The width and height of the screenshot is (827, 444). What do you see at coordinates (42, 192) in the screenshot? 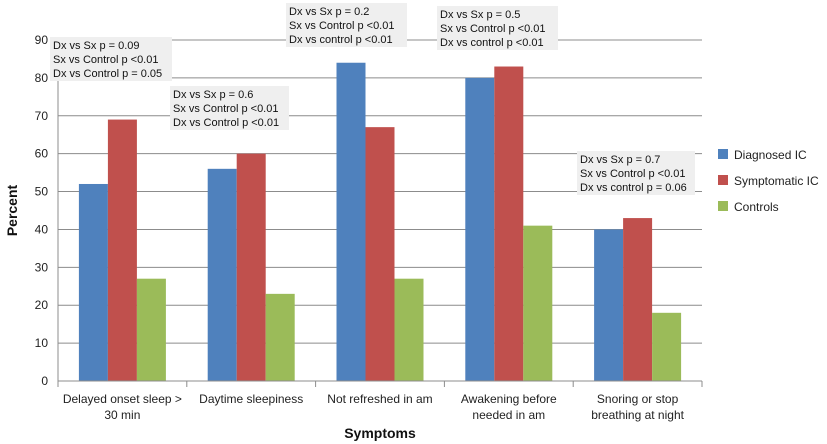
I see `y-tick-label: 50` at bounding box center [42, 192].